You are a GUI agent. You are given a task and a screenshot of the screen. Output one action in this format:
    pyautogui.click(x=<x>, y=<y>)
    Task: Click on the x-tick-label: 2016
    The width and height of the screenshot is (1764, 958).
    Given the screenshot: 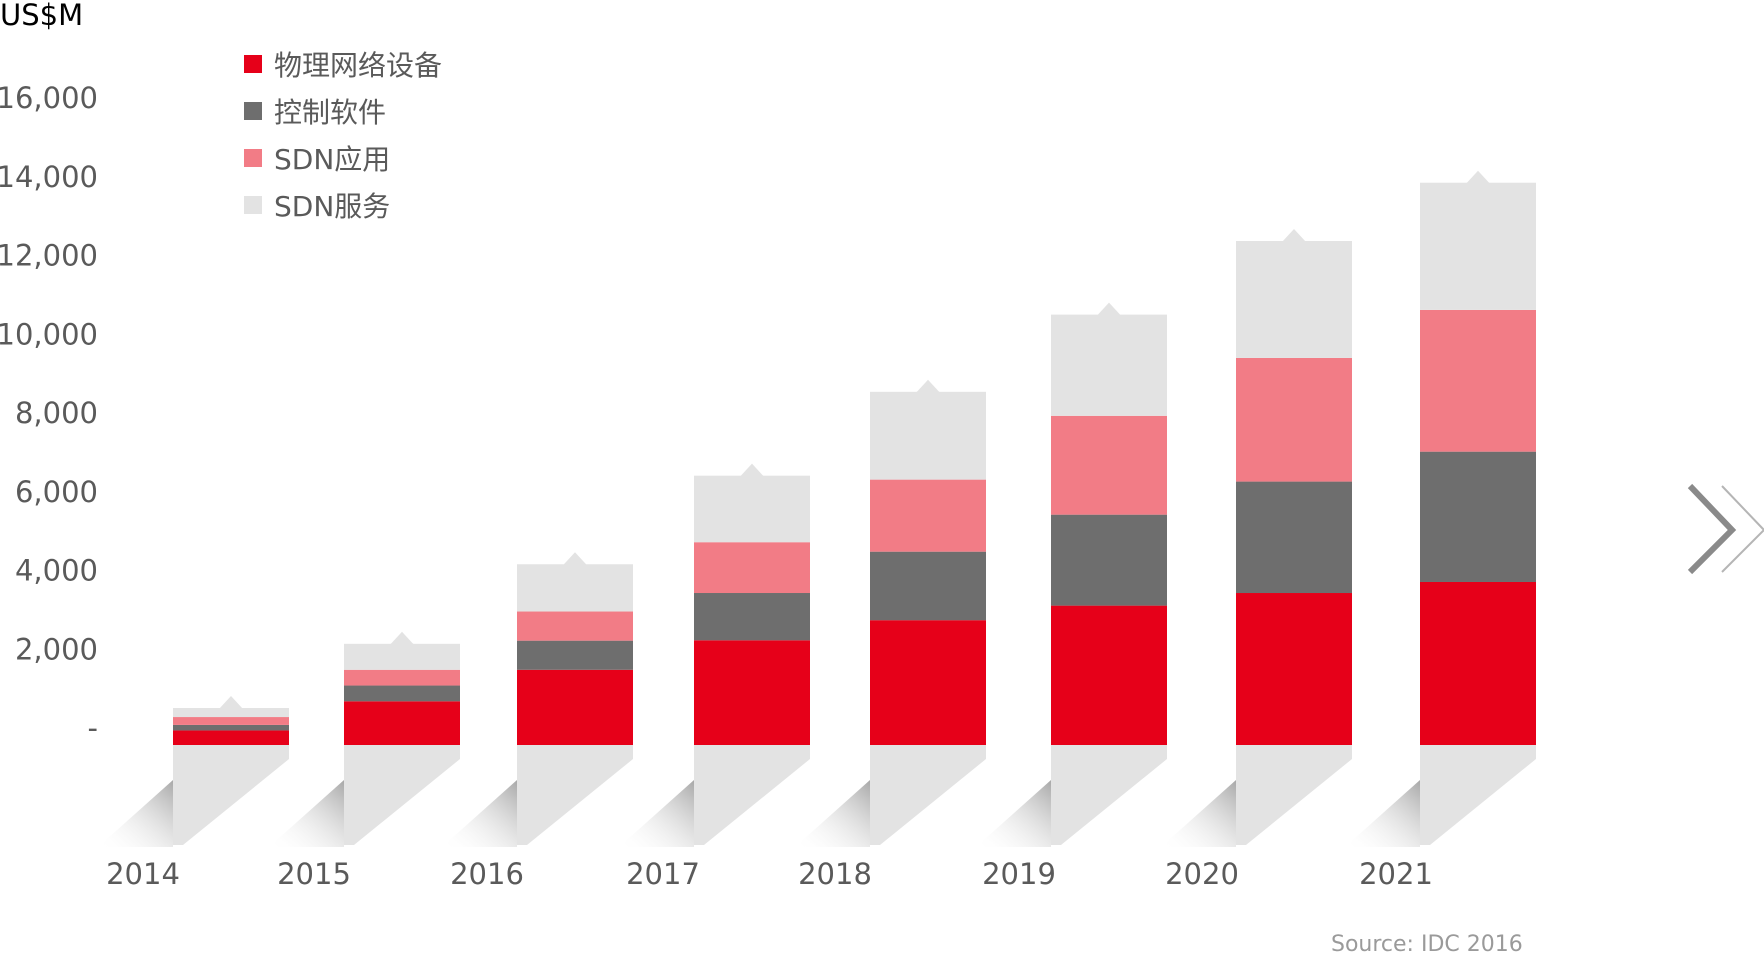 What is the action you would take?
    pyautogui.click(x=487, y=874)
    